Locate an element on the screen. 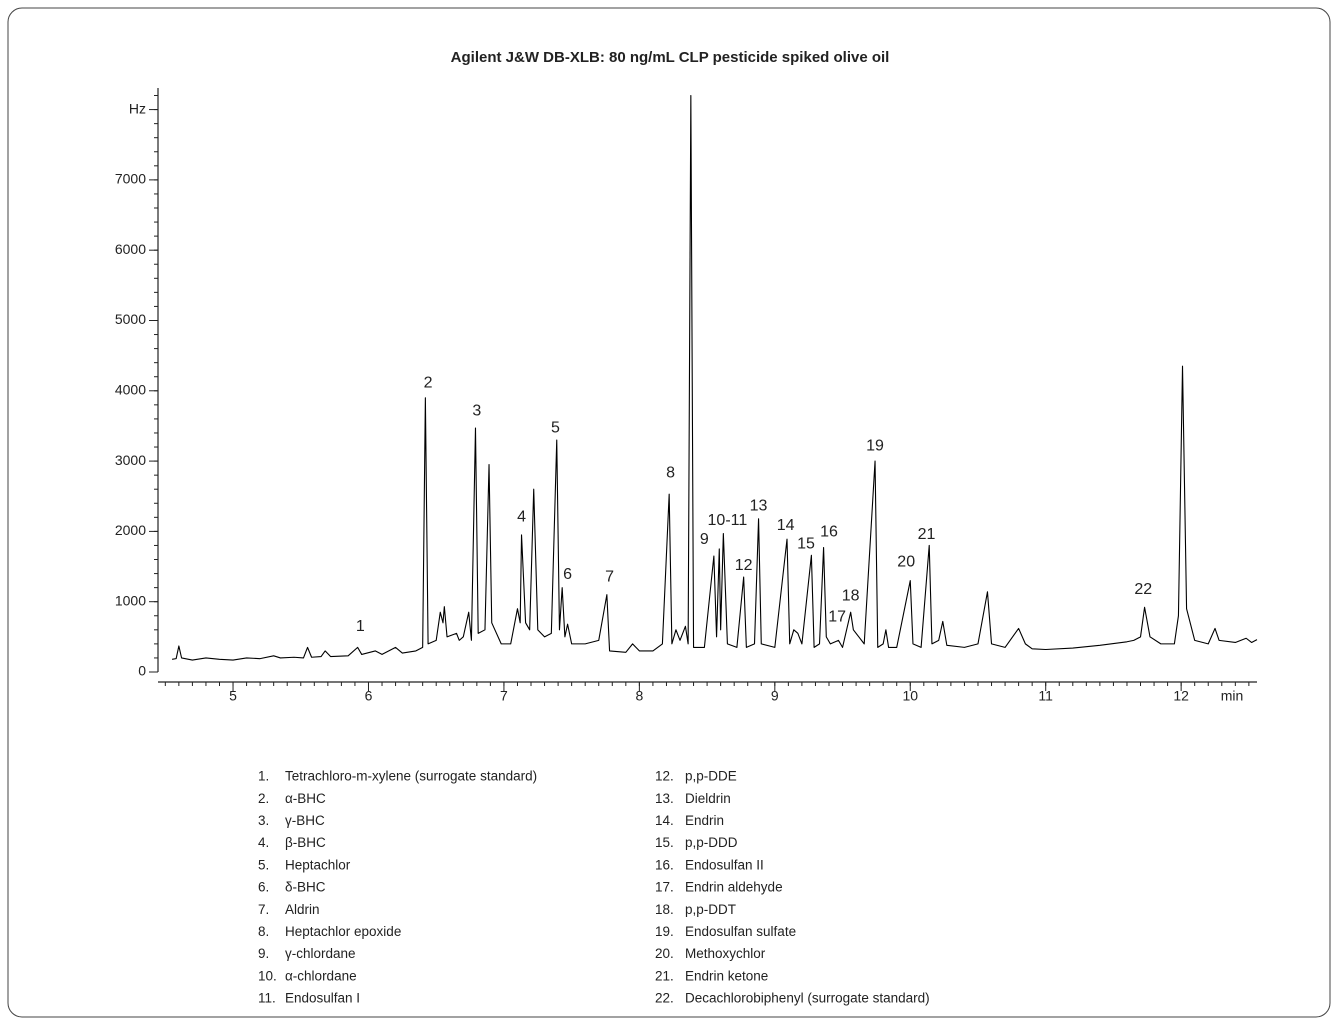  legend-number: 8. is located at coordinates (263, 931).